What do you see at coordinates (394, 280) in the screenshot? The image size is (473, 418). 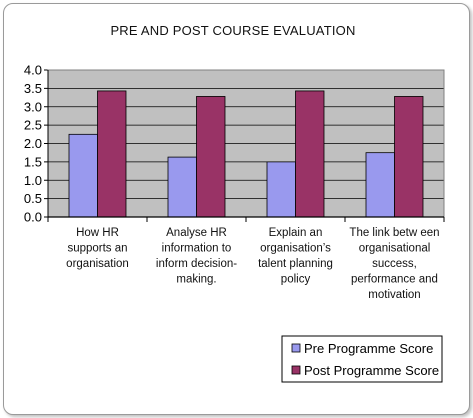 I see `x-category-label: performance and` at bounding box center [394, 280].